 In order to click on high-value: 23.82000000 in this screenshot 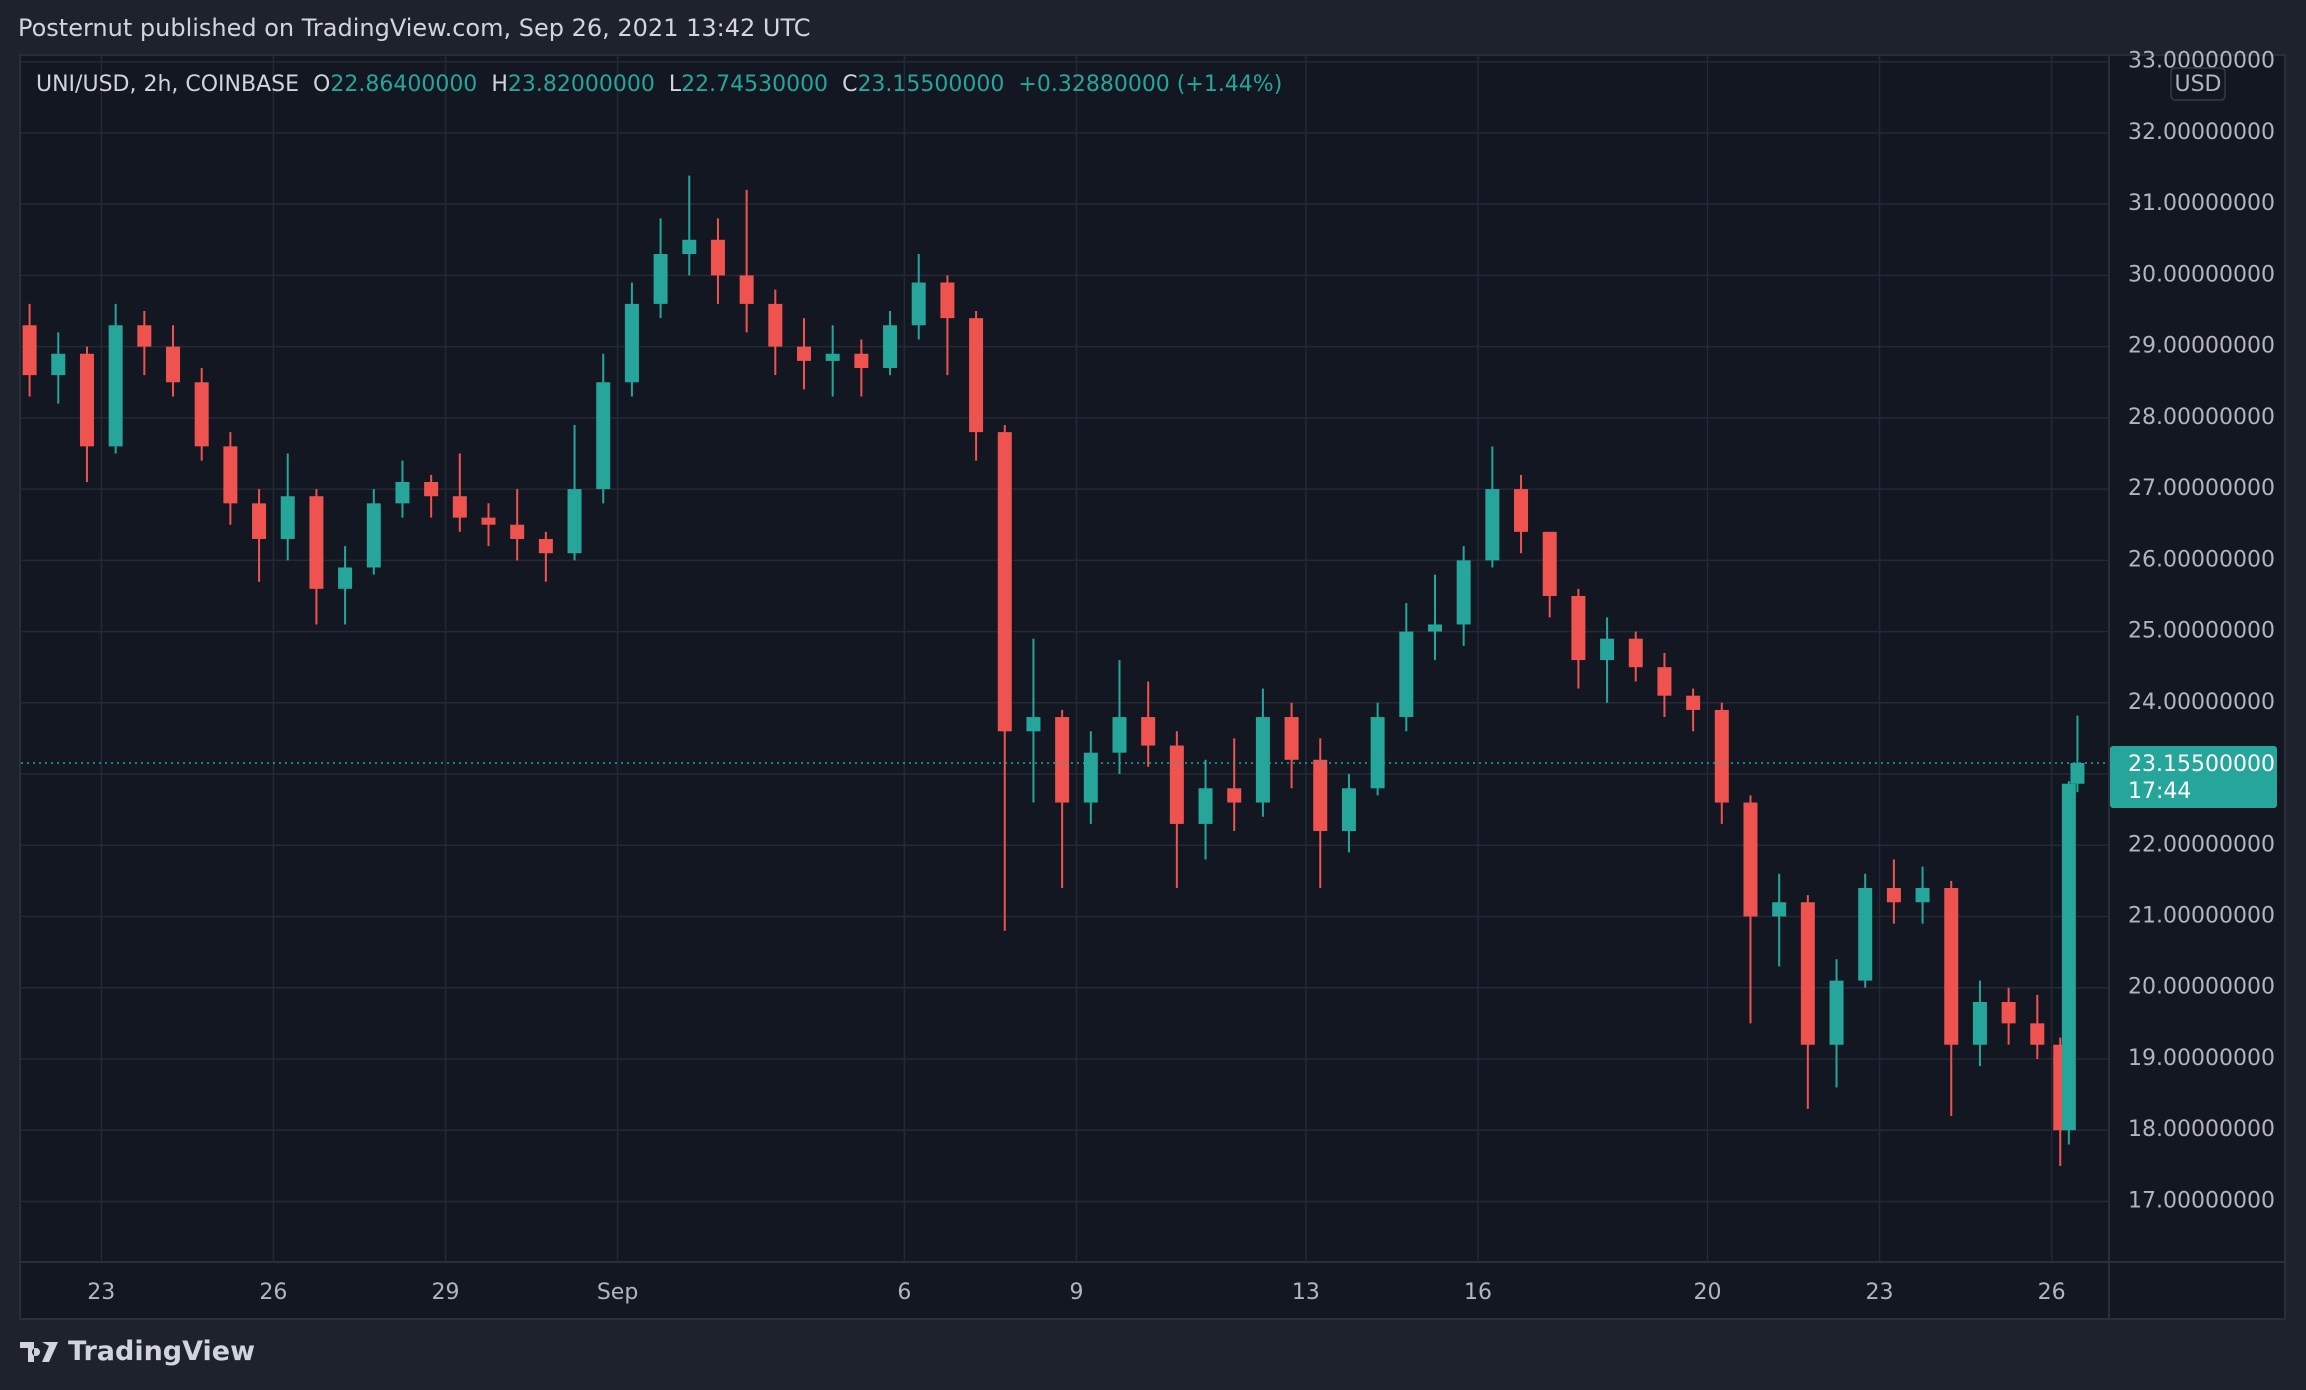, I will do `click(581, 84)`.